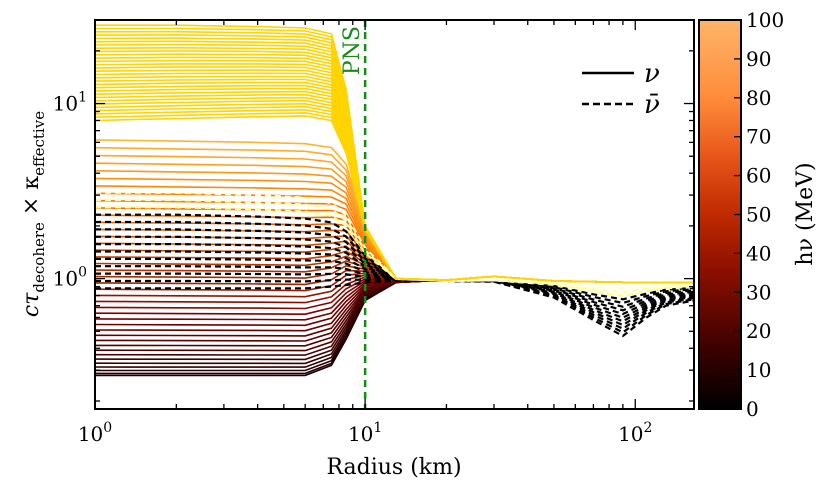 Image resolution: width=831 pixels, height=493 pixels. I want to click on legend-label-nubar: ν̄, so click(652, 105).